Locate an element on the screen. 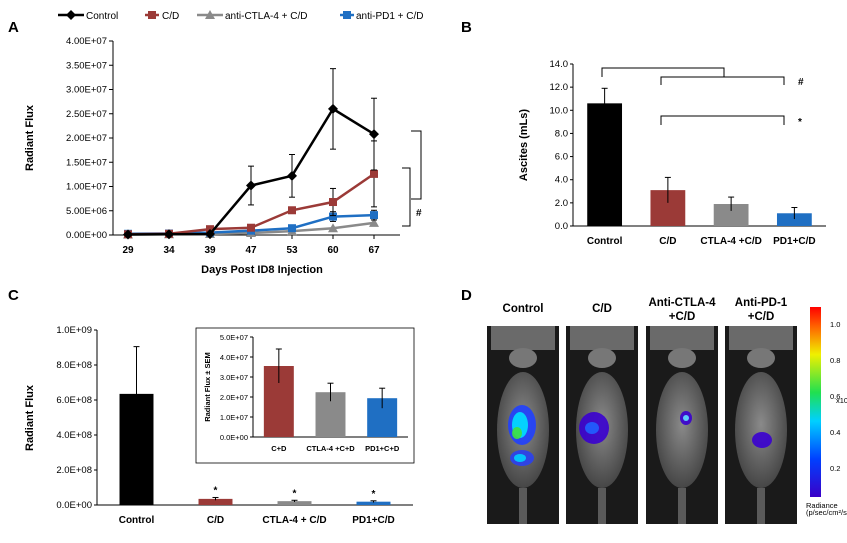 This screenshot has width=847, height=543. y-tick-label: 4.0E+08 is located at coordinates (74, 435).